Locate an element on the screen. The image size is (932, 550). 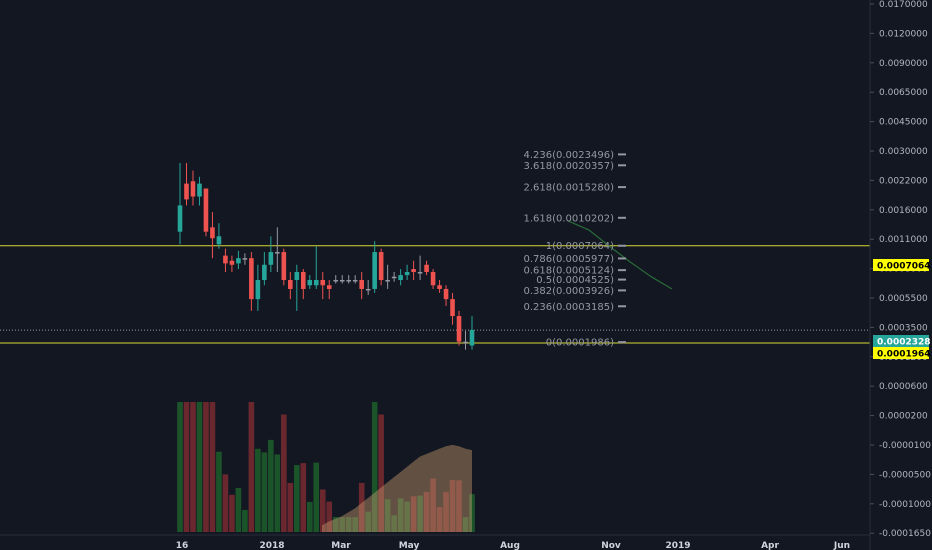
y-tick-label: 0.0005500 is located at coordinates (903, 299).